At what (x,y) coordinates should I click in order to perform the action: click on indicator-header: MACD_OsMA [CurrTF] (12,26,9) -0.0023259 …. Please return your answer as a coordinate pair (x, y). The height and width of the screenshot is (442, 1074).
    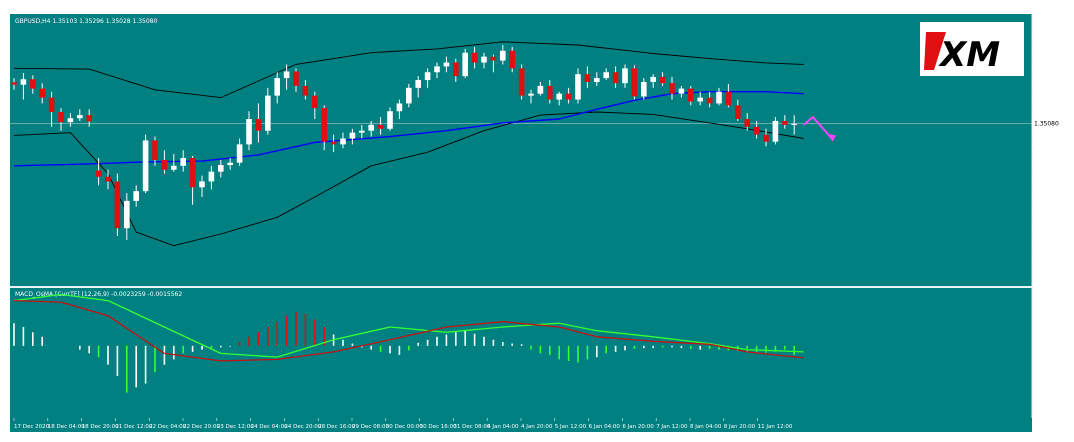
    Looking at the image, I should click on (98, 294).